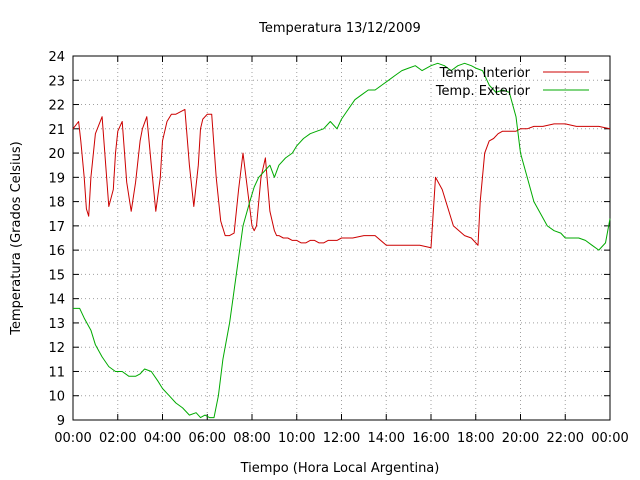  Describe the element at coordinates (16, 238) in the screenshot. I see `y-axis-label: Temperatura (Grados Celsius)` at that location.